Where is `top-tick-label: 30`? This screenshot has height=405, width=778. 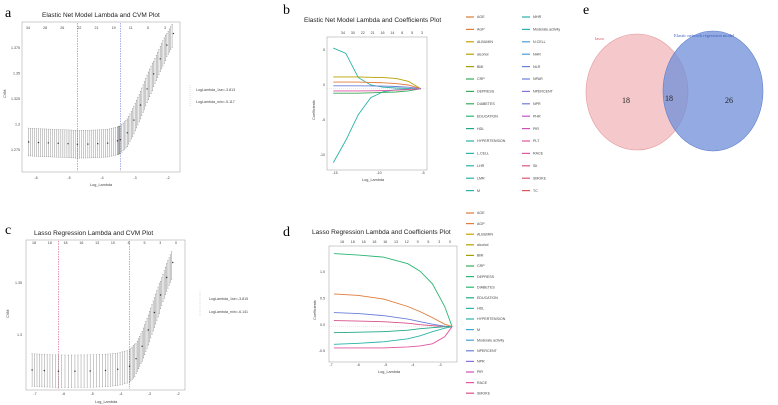 top-tick-label: 30 is located at coordinates (353, 33).